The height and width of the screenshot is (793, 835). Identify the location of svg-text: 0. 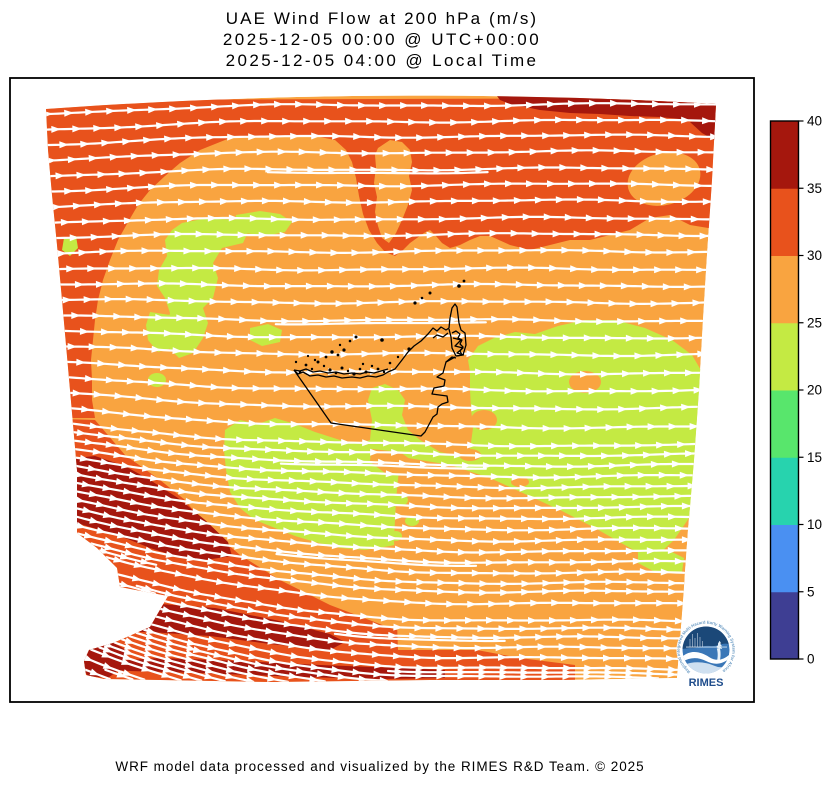
(811, 659).